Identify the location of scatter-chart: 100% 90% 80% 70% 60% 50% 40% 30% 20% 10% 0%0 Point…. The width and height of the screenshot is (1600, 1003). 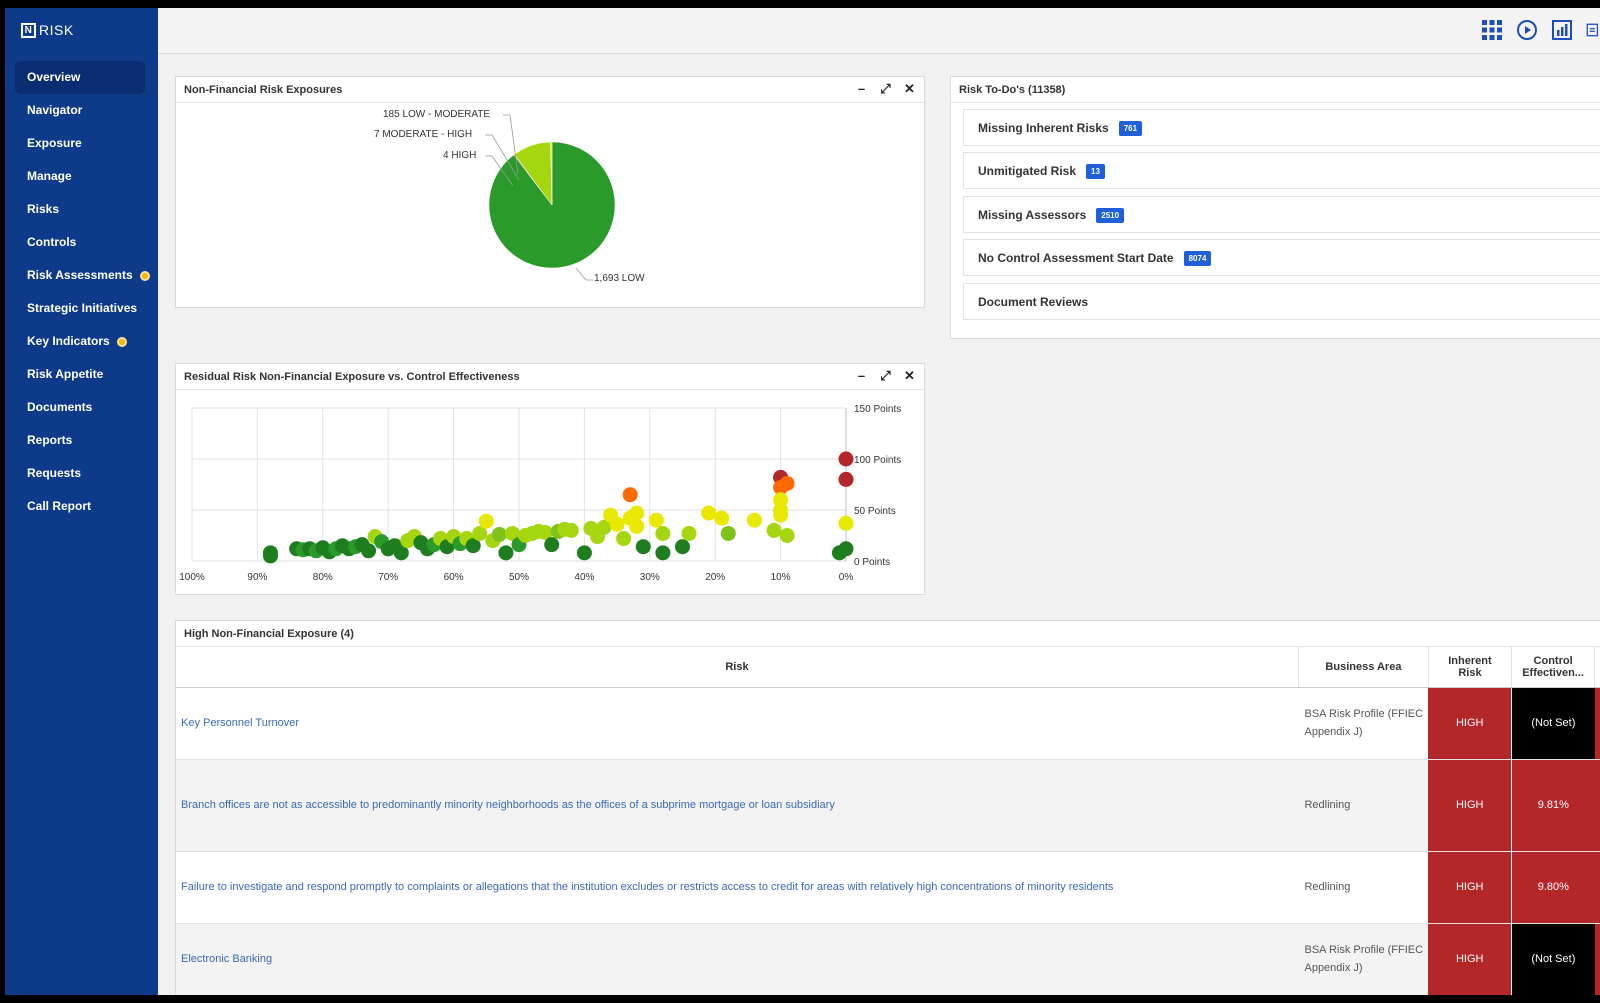
(540, 493).